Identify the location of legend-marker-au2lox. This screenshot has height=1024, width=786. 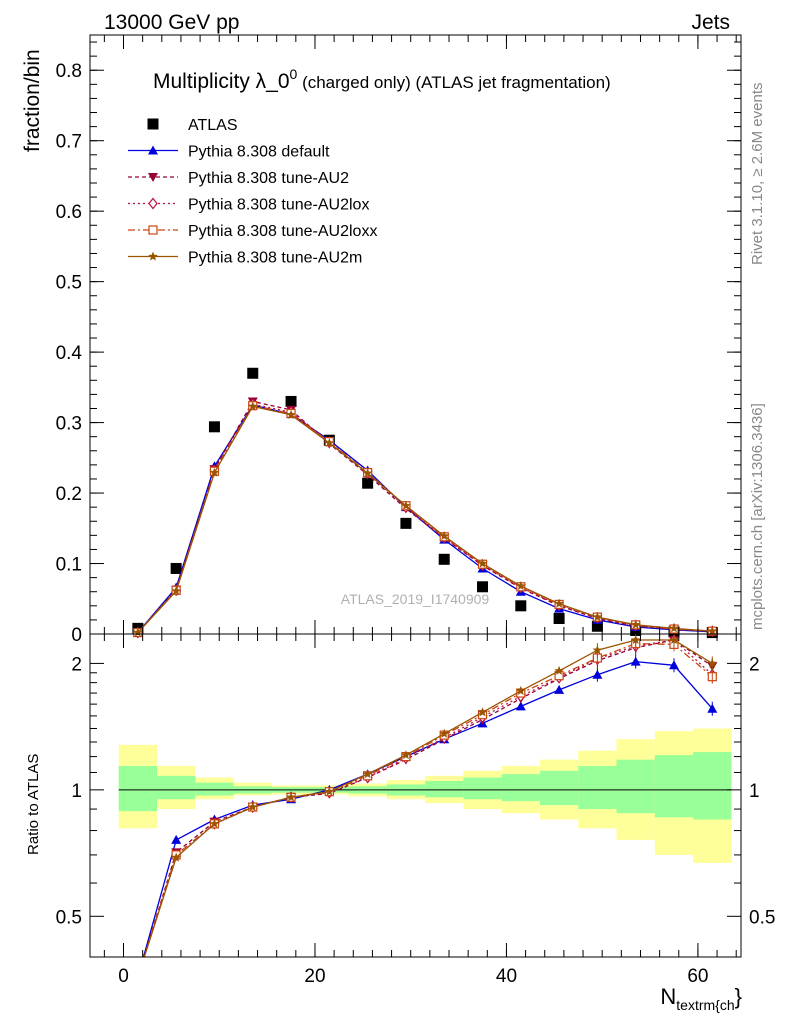
(153, 203).